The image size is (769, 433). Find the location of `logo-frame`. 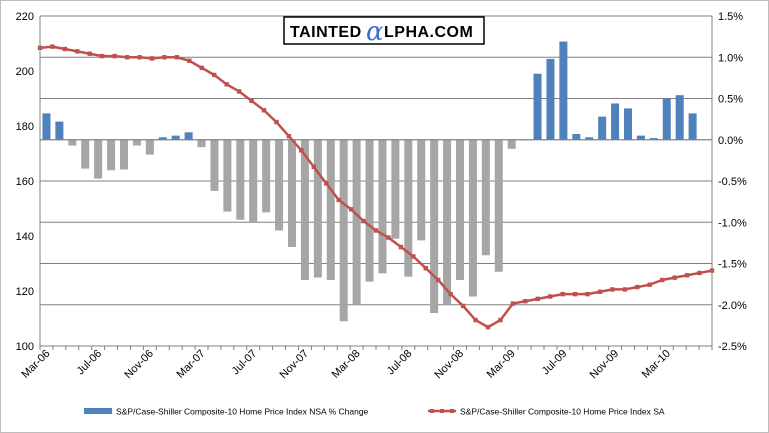

logo-frame is located at coordinates (384, 30).